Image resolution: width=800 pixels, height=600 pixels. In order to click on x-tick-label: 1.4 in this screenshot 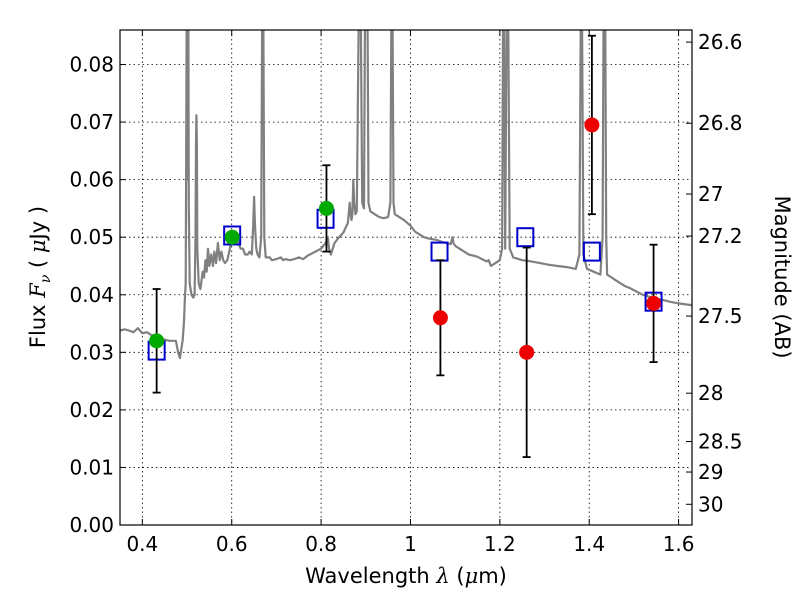, I will do `click(589, 544)`.